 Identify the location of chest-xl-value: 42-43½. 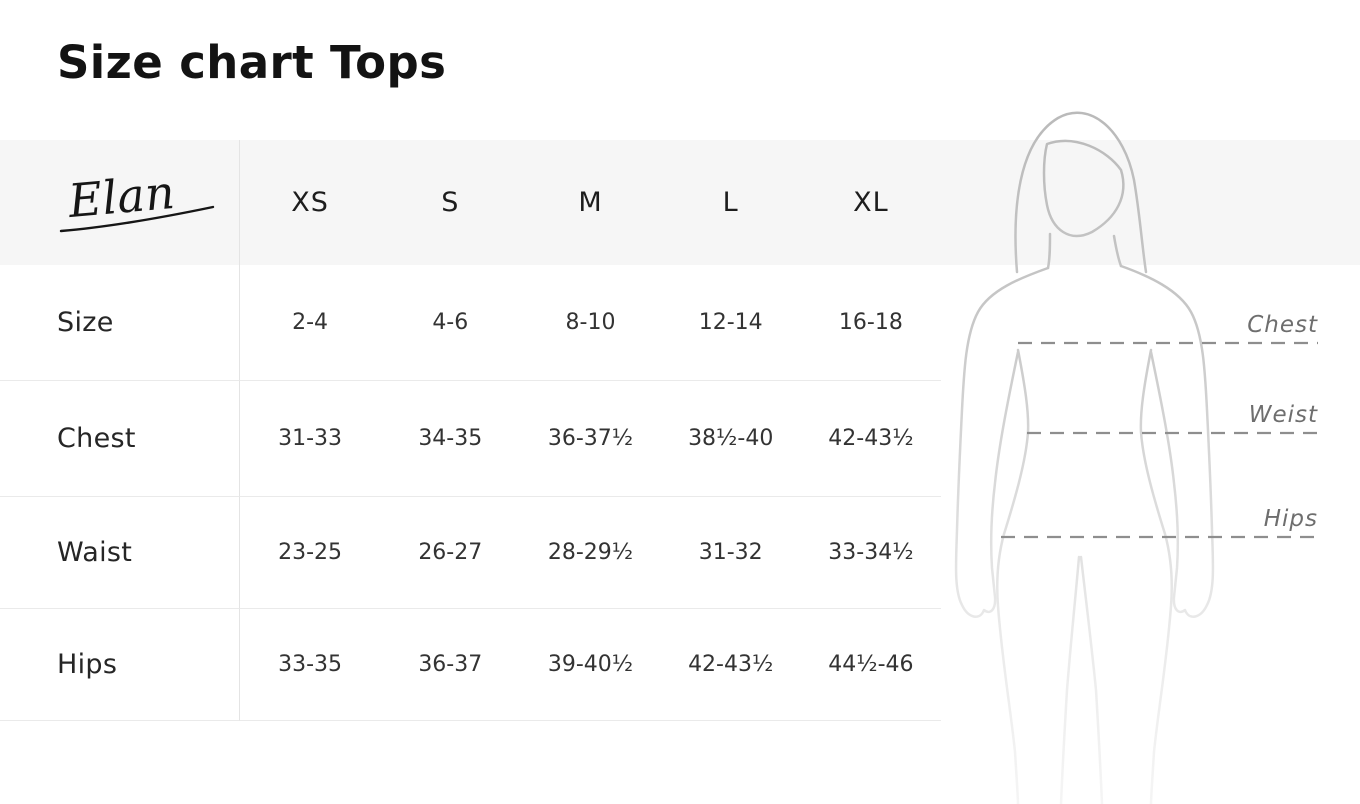
(870, 439).